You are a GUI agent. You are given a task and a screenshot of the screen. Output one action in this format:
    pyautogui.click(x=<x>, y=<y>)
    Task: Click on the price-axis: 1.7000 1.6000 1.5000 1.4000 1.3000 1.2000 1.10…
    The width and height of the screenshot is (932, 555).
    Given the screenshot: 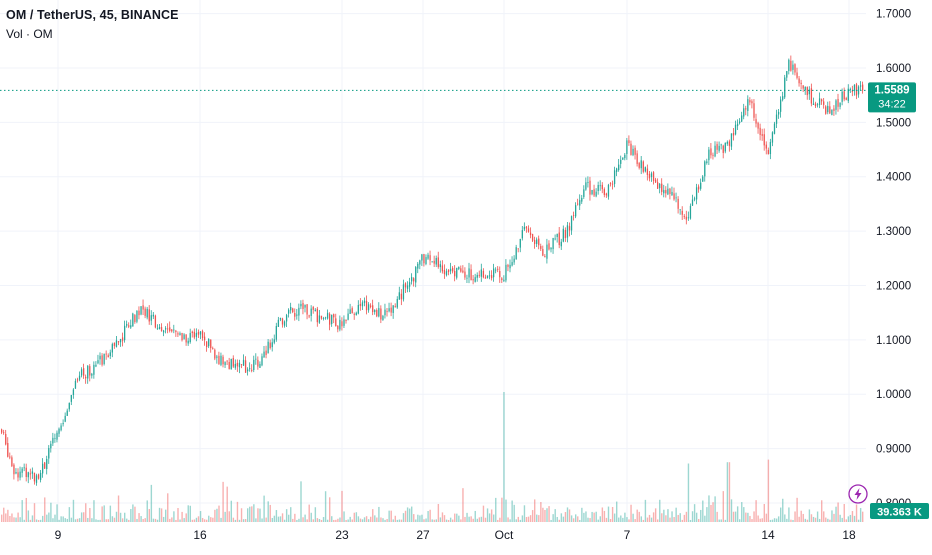 What is the action you would take?
    pyautogui.click(x=893, y=259)
    